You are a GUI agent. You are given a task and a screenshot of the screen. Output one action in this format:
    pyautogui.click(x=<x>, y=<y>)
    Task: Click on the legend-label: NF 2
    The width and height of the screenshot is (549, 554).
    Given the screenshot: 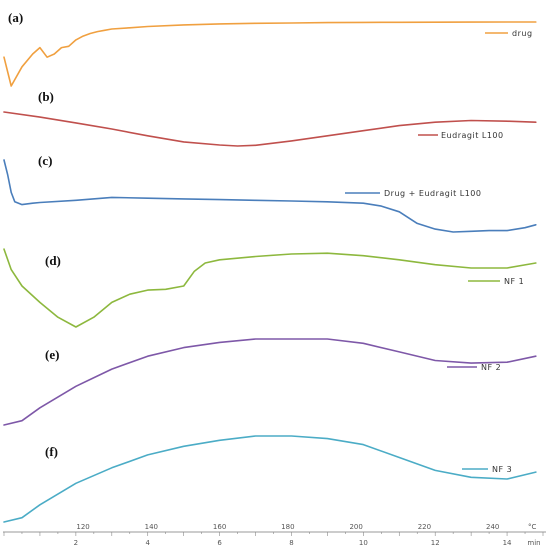 What is the action you would take?
    pyautogui.click(x=491, y=367)
    